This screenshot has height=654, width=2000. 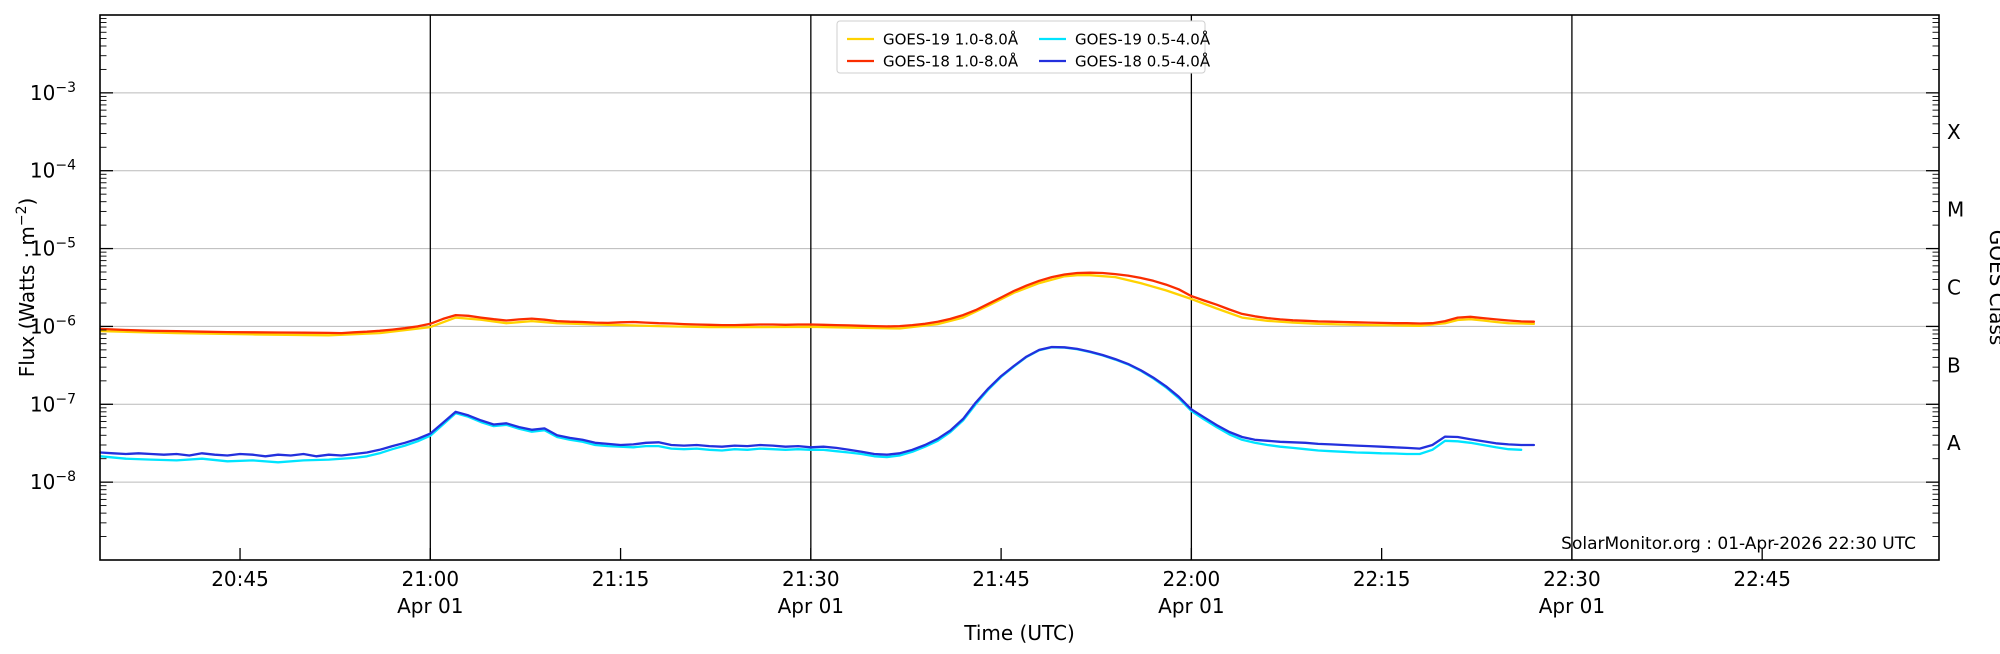 I want to click on y-axis-title-goes-class: GOES Class, so click(x=1992, y=288).